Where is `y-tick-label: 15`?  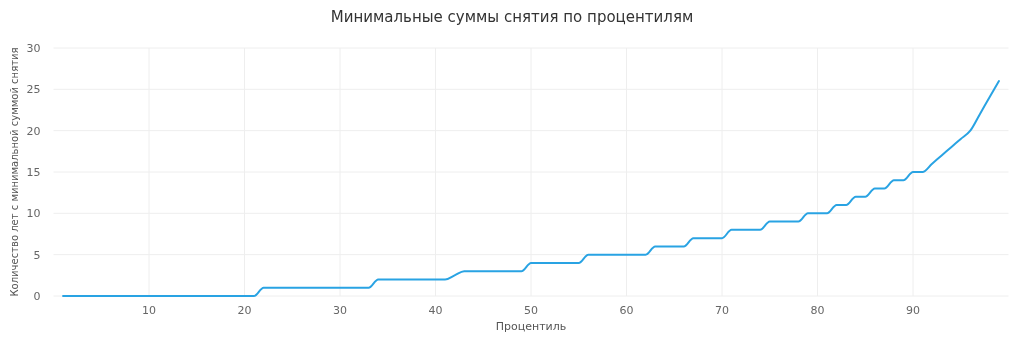 y-tick-label: 15 is located at coordinates (33, 172).